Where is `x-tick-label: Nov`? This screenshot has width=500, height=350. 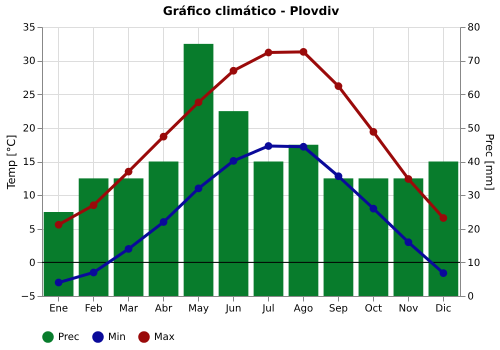
x-tick-label: Nov is located at coordinates (408, 309).